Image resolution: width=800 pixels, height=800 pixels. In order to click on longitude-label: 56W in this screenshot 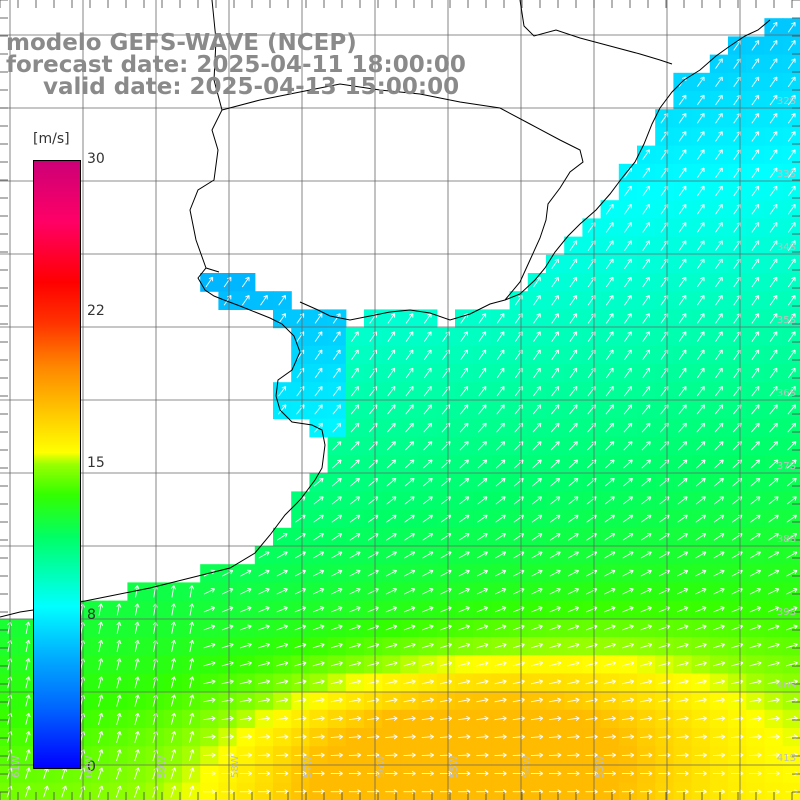, I will do `click(381, 766)`.